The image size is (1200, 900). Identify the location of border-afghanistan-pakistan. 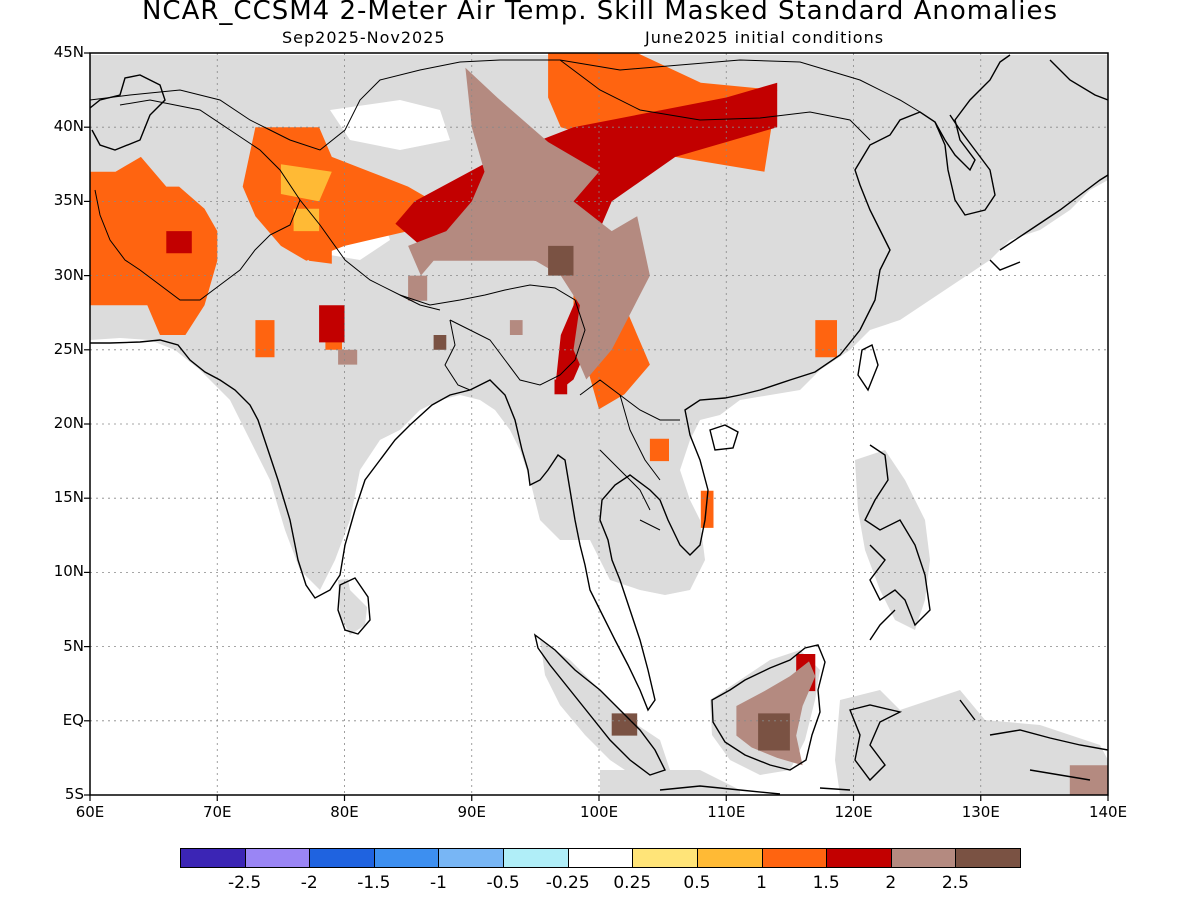
(197, 200).